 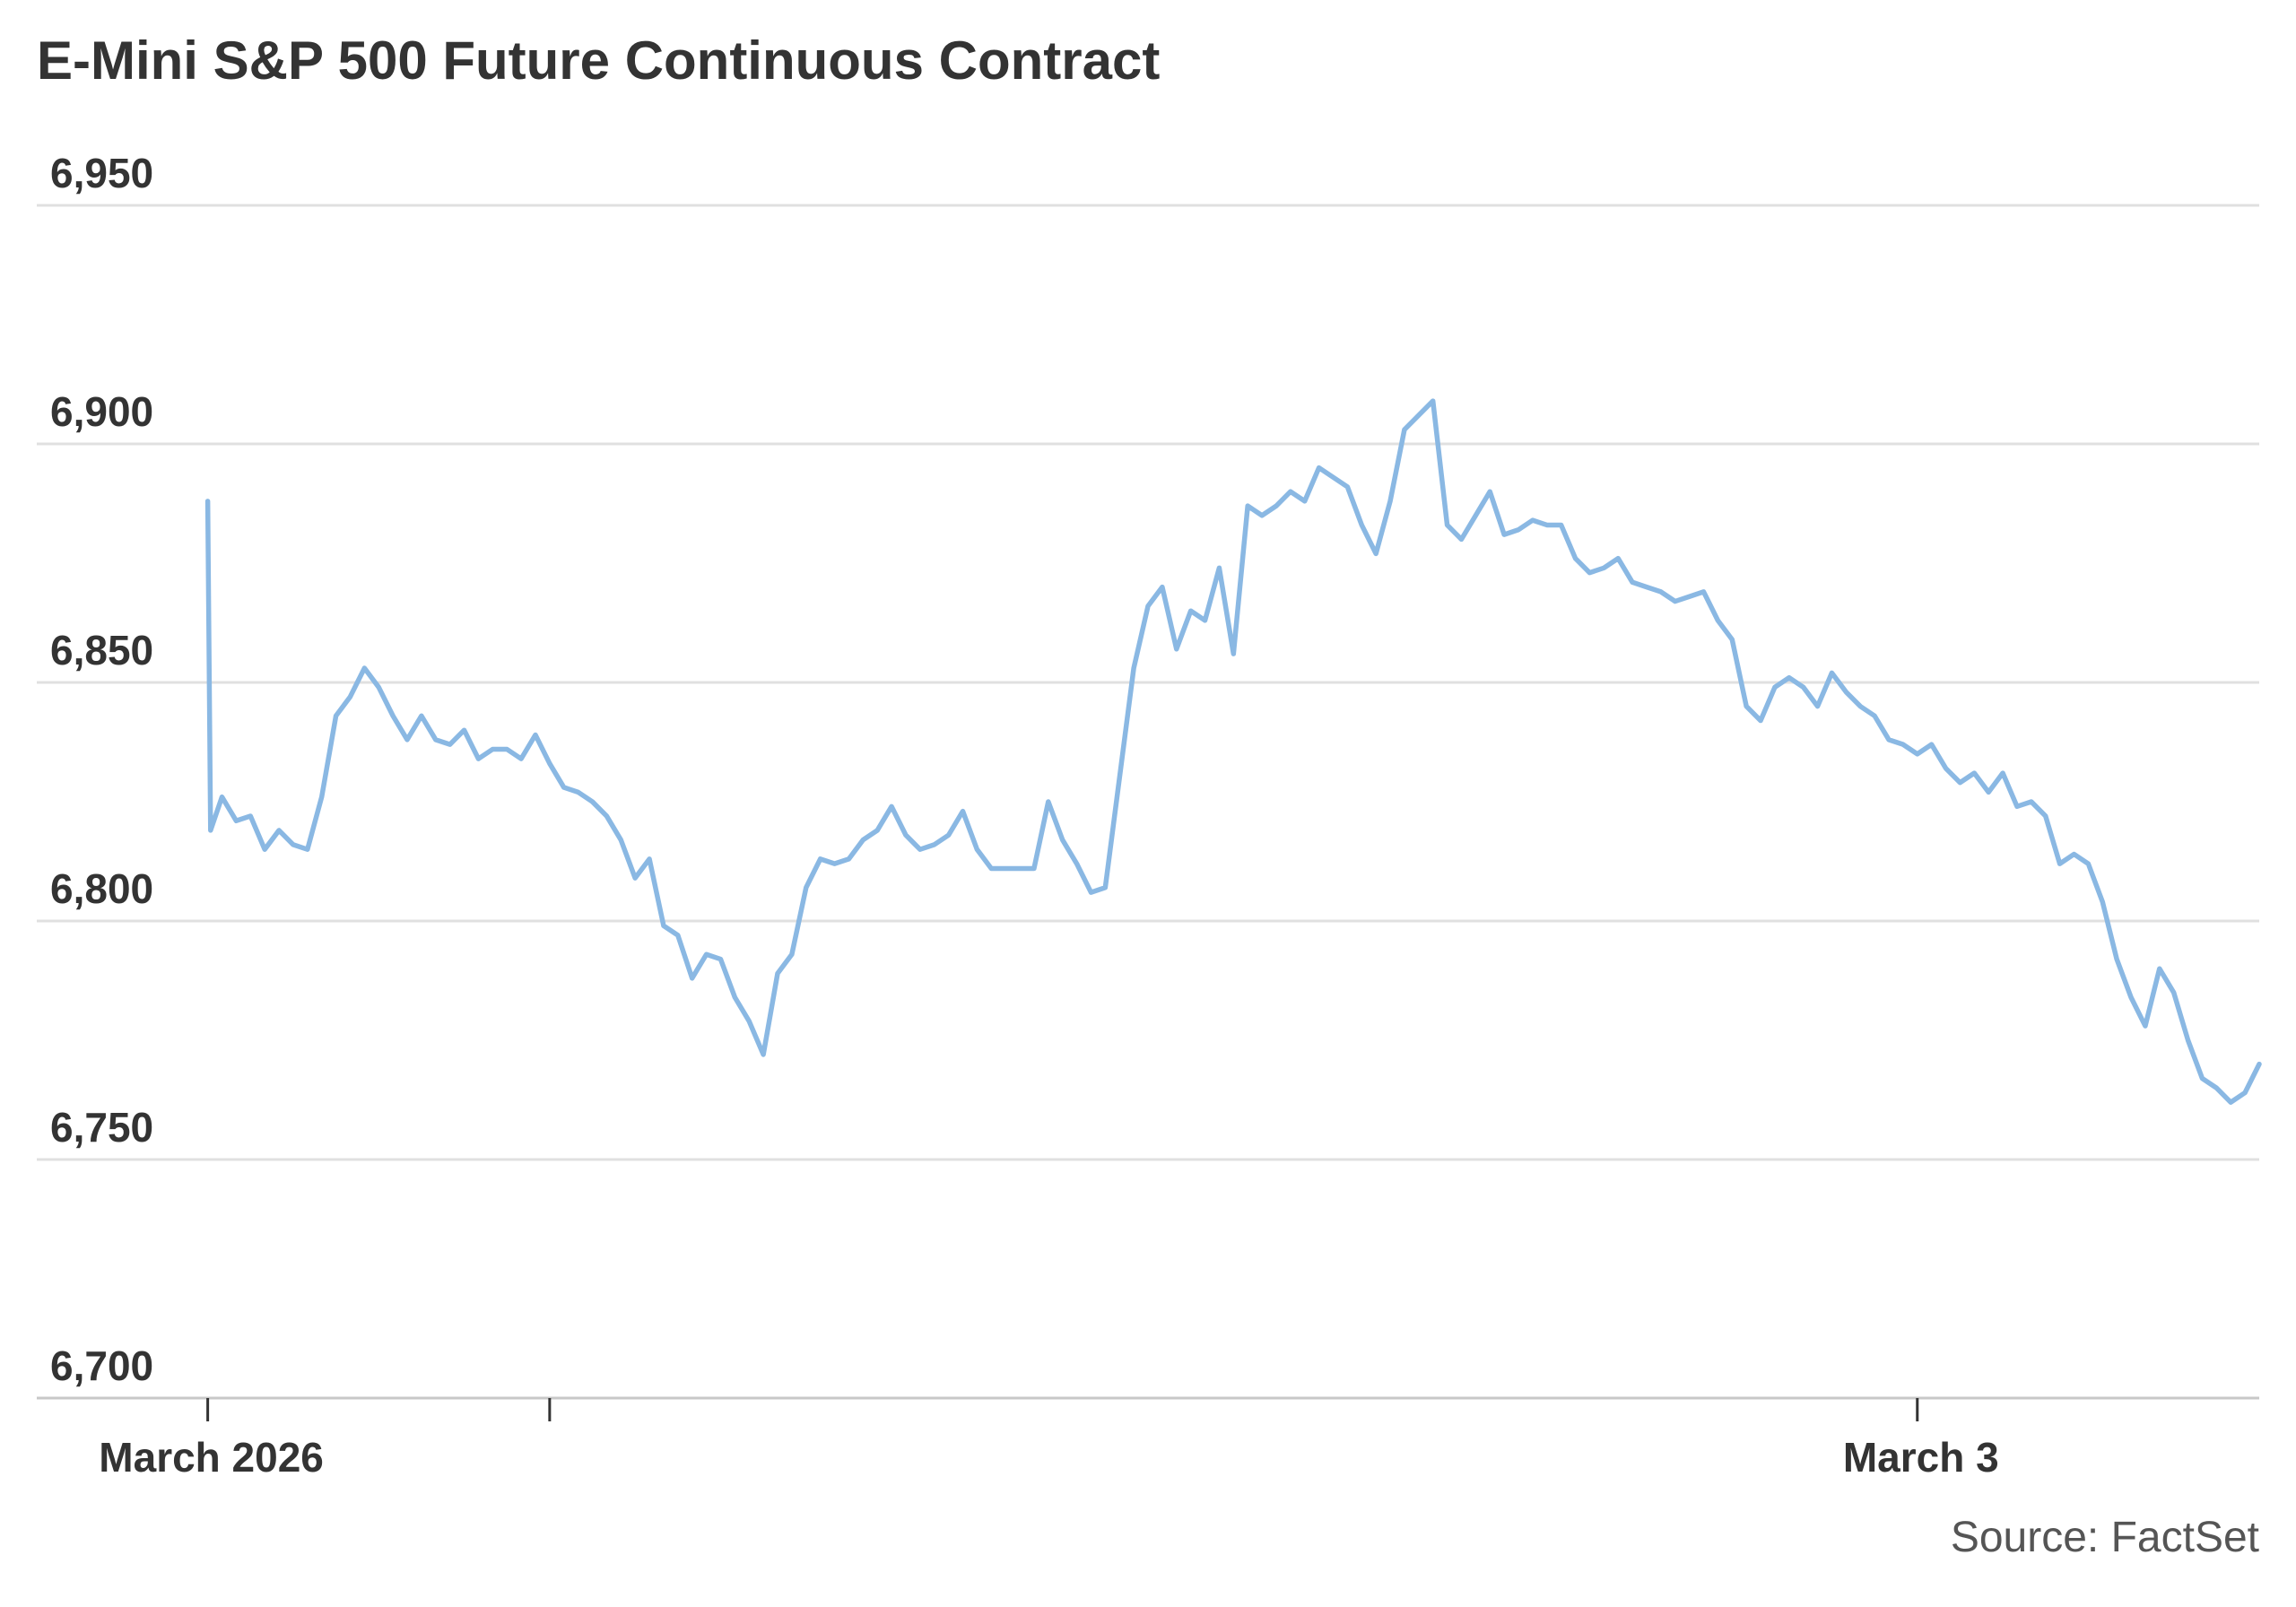 I want to click on y-tick-label: 6,850, so click(x=101, y=650).